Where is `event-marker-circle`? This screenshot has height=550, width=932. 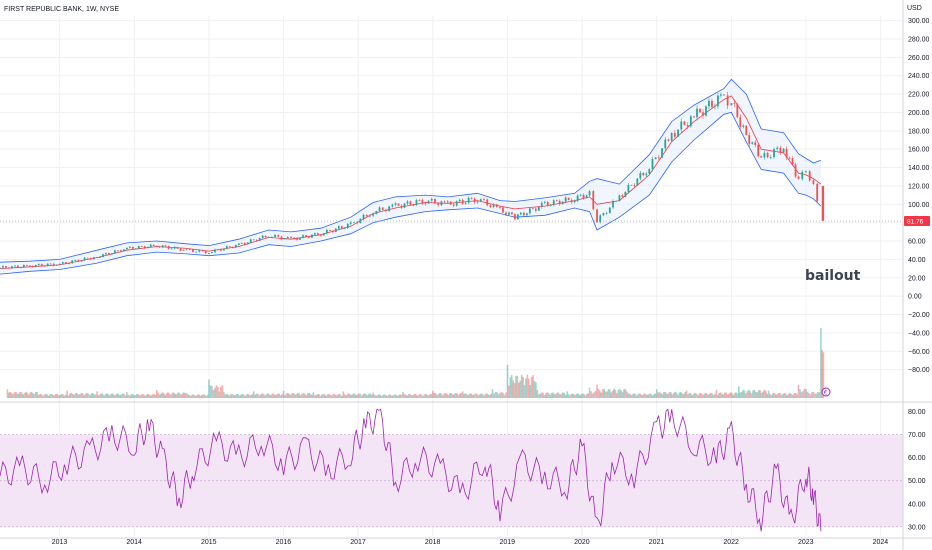 event-marker-circle is located at coordinates (826, 392).